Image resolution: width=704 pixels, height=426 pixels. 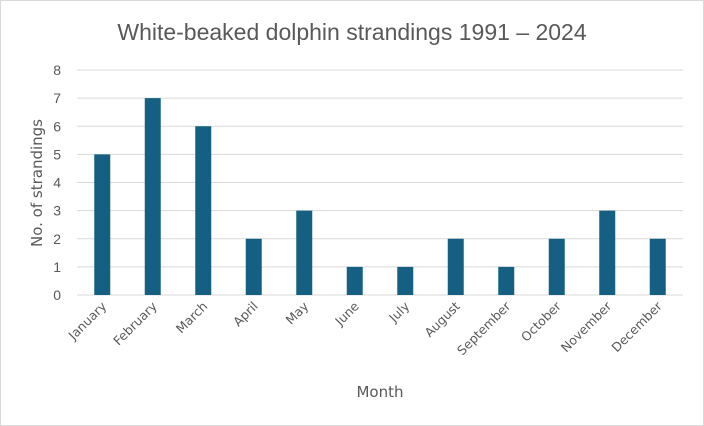 I want to click on x-tick-label: May, so click(x=296, y=312).